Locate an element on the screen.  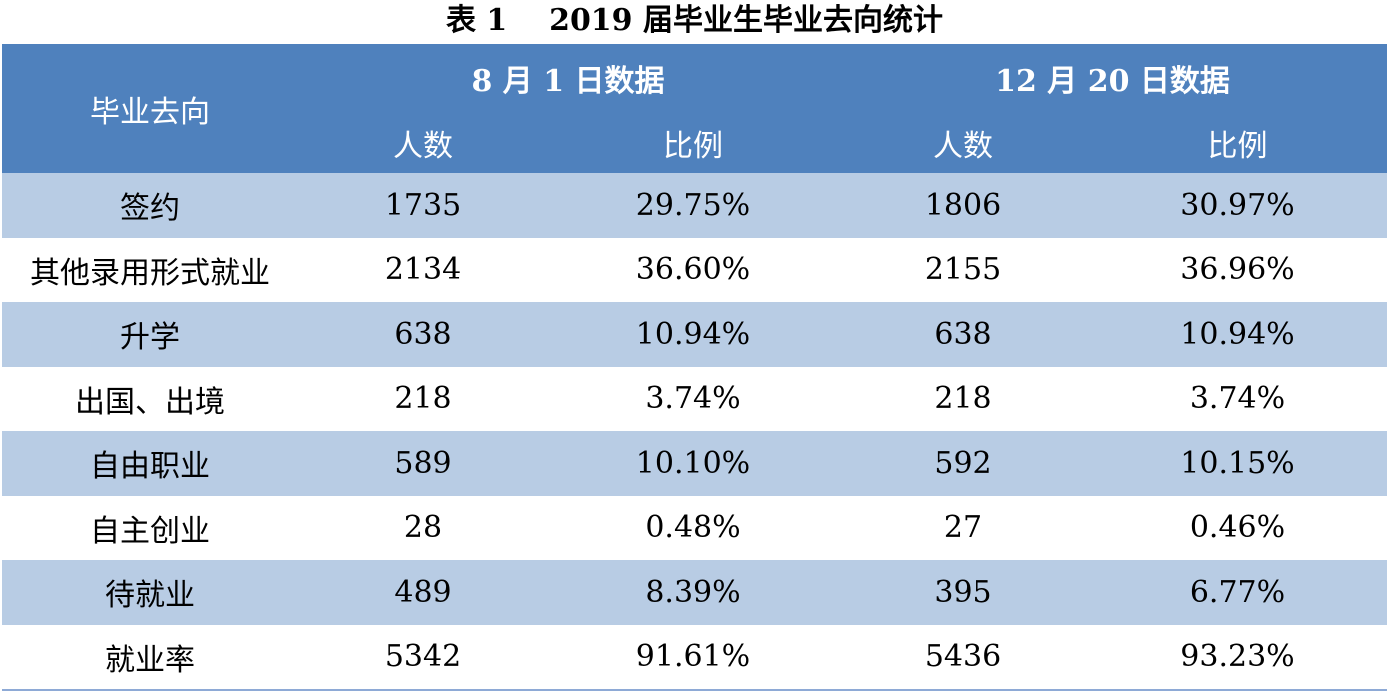
row-label: 签约 is located at coordinates (150, 205).